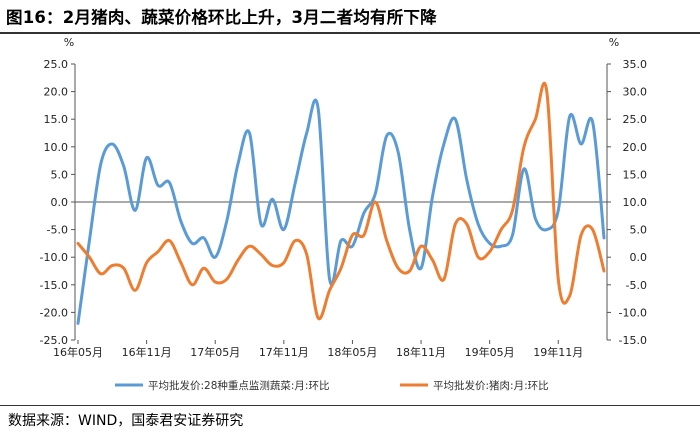 The image size is (700, 440). I want to click on x-tick-label: 18年05月, so click(352, 352).